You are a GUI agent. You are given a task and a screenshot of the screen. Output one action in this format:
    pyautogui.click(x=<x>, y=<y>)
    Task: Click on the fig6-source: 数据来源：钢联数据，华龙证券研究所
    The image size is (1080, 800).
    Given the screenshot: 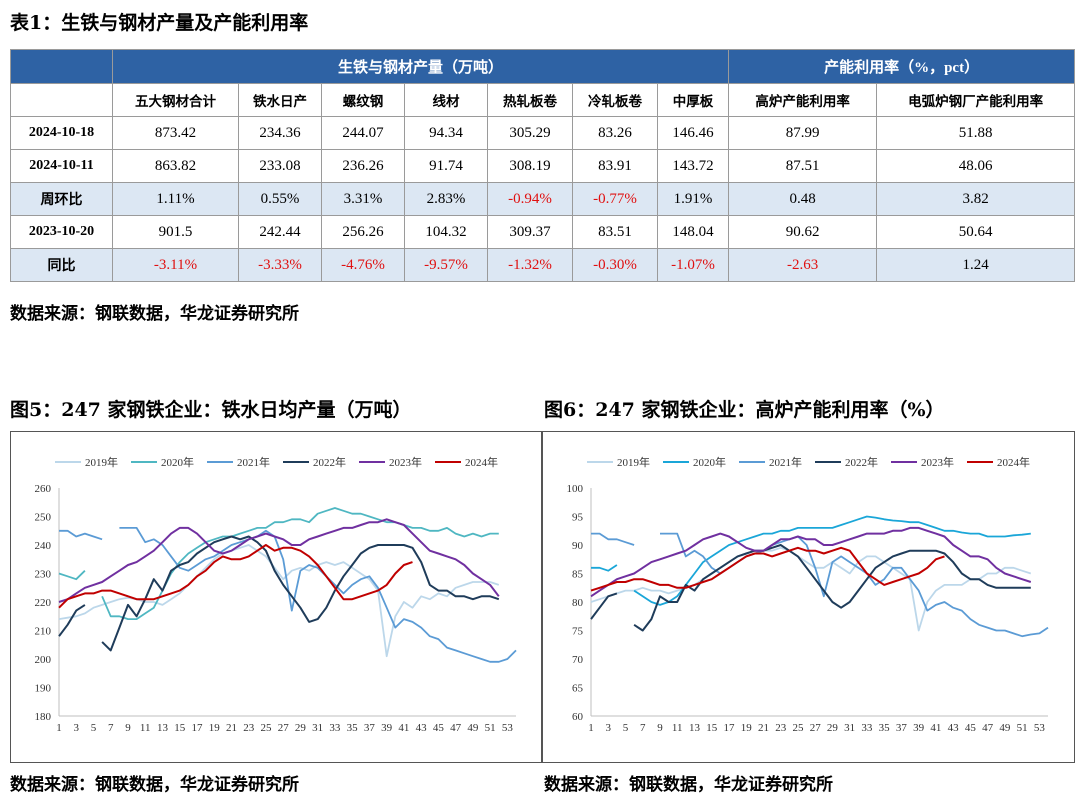 What is the action you would take?
    pyautogui.click(x=688, y=785)
    